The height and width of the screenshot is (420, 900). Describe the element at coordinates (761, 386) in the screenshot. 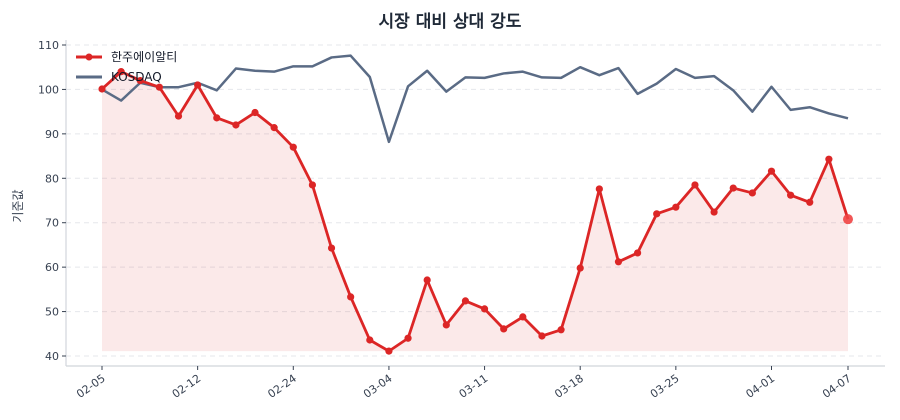

I see `x-tick-label: 04-01` at that location.